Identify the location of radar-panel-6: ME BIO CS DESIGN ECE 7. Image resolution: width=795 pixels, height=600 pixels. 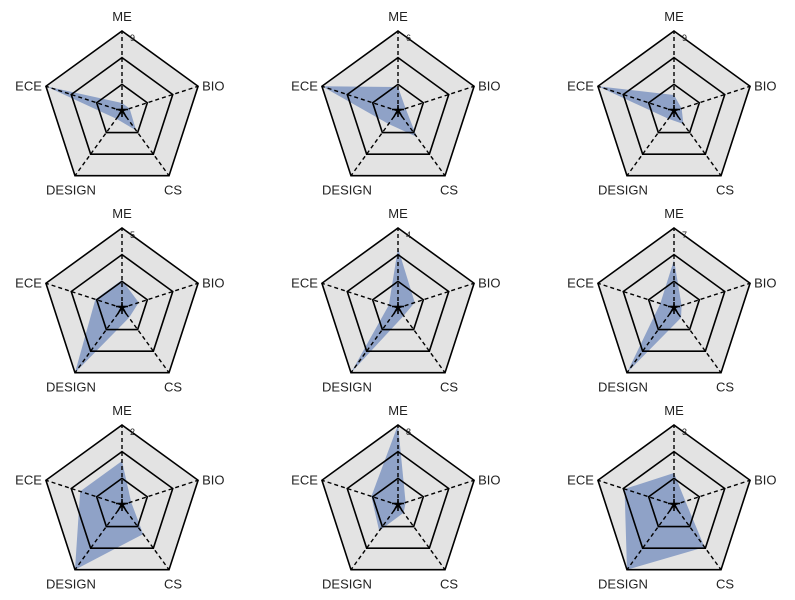
(671, 300).